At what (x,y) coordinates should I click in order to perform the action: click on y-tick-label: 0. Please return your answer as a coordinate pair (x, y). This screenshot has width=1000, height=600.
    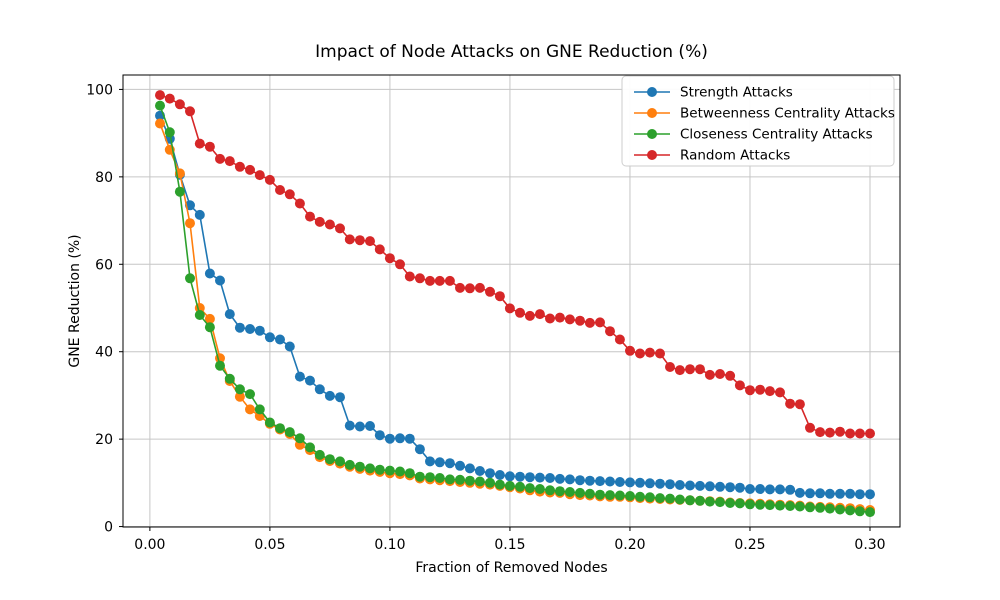
    Looking at the image, I should click on (108, 528).